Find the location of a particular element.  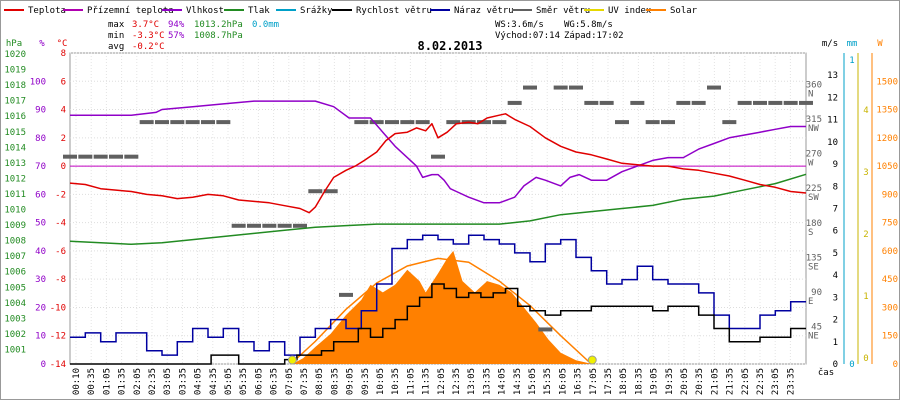

legend-label: Solar is located at coordinates (684, 11).